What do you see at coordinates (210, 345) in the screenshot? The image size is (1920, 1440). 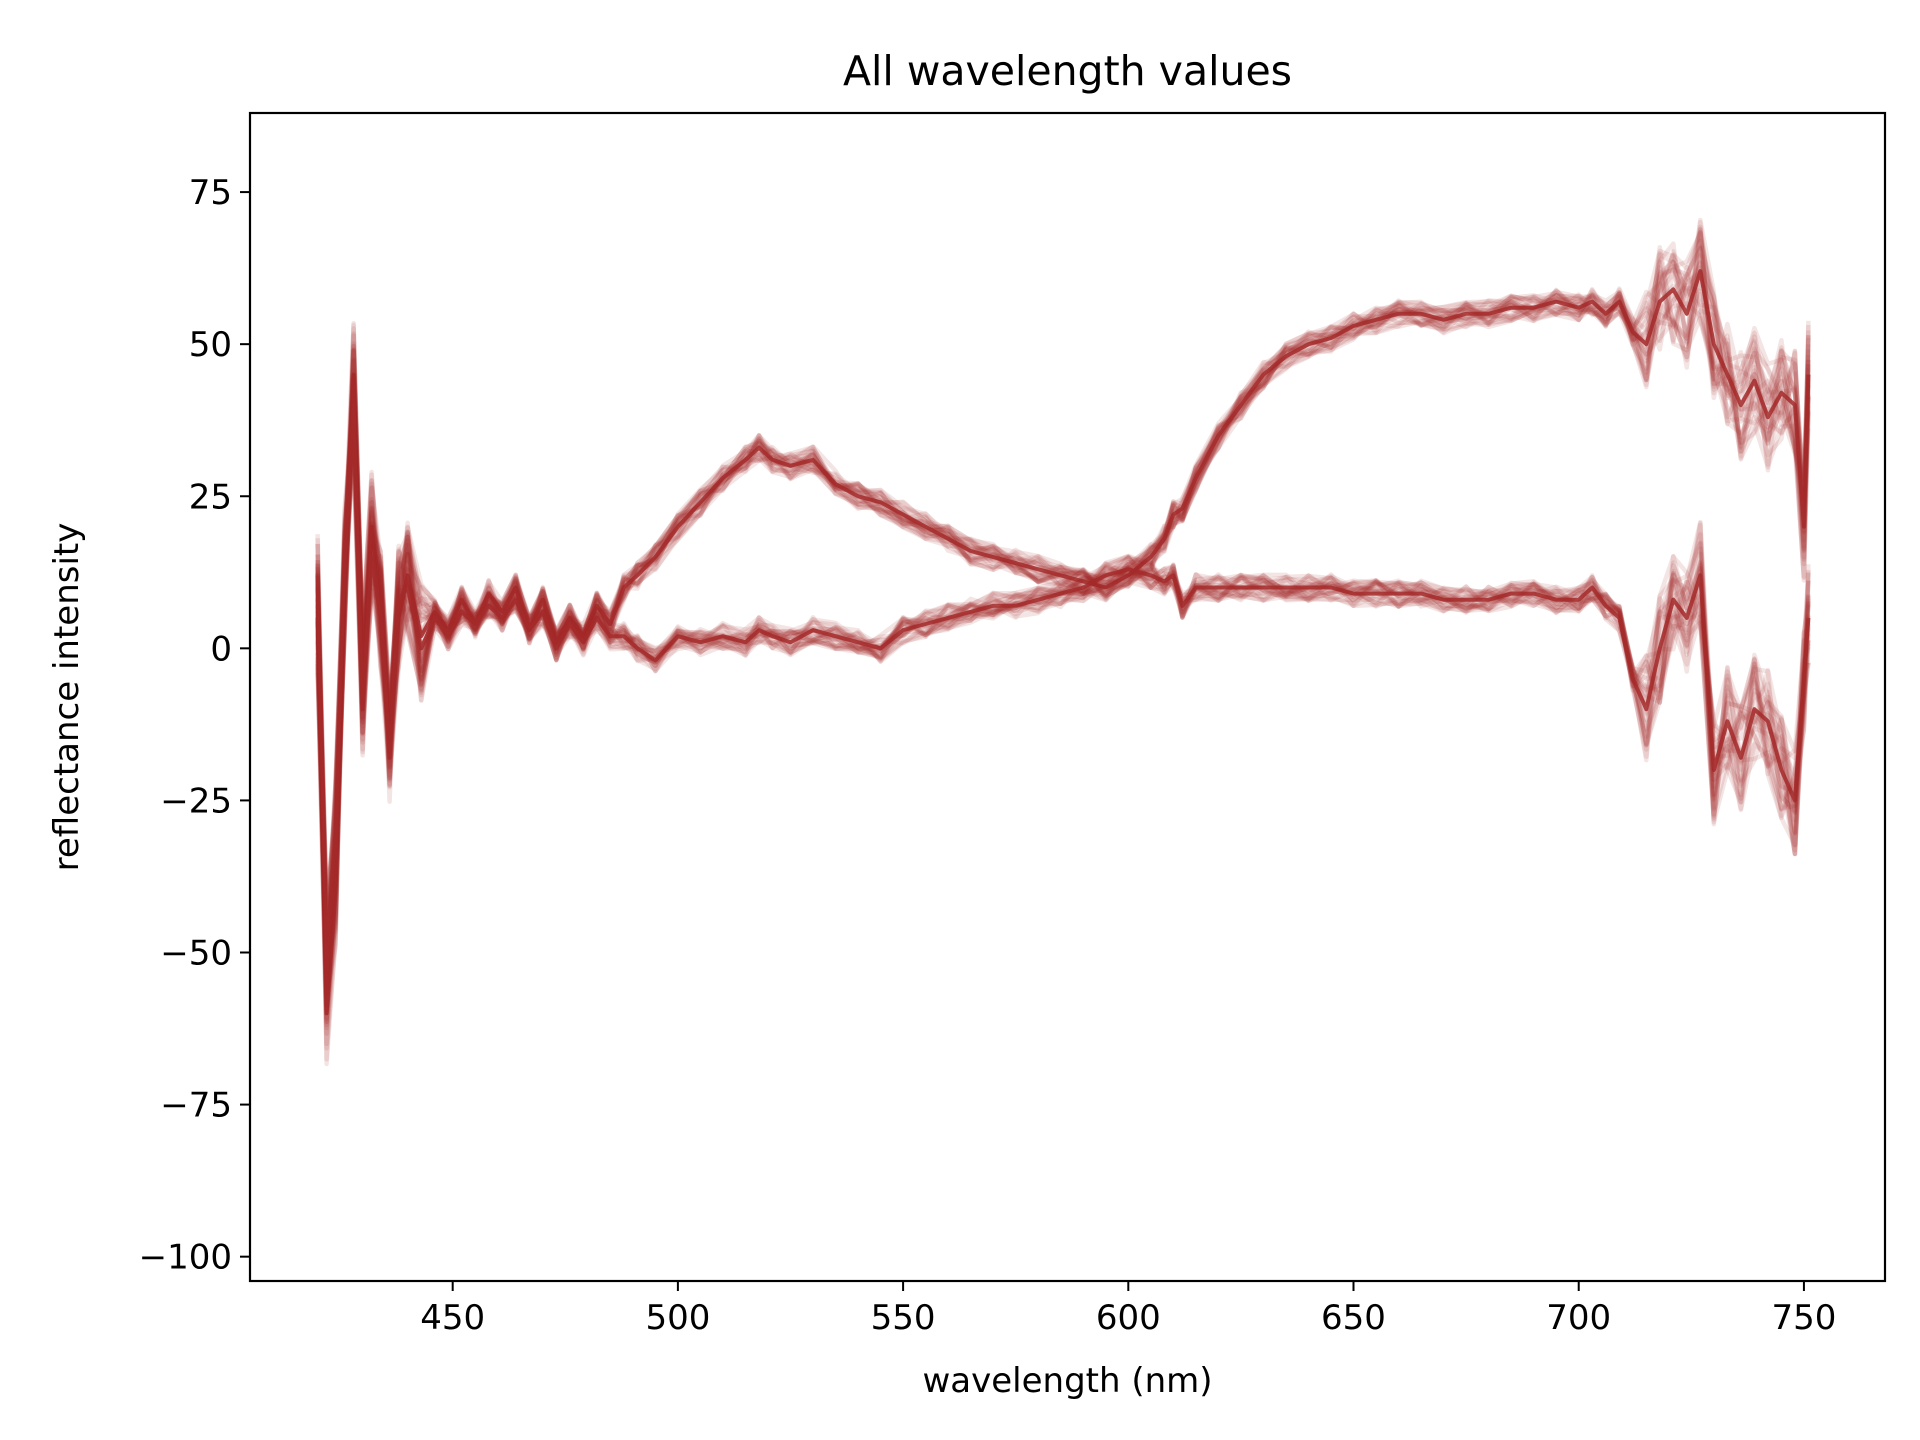 I see `y-tick-label: 50` at bounding box center [210, 345].